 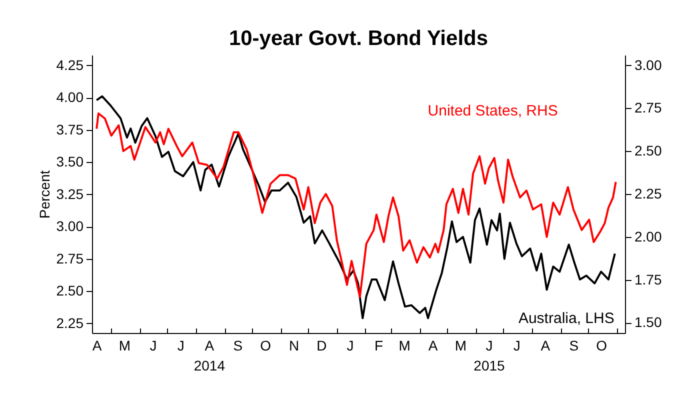 What do you see at coordinates (358, 38) in the screenshot?
I see `chart-title: 10-year Govt. Bond Yields` at bounding box center [358, 38].